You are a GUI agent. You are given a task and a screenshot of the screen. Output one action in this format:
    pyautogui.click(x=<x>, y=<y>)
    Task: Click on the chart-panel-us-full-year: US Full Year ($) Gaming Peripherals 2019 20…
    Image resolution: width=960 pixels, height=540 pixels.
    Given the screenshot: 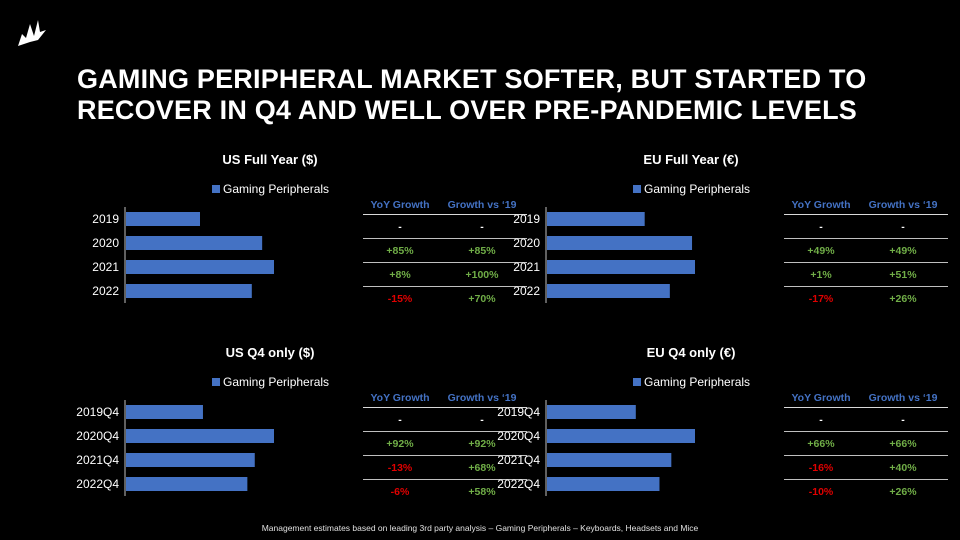 What is the action you would take?
    pyautogui.click(x=309, y=232)
    